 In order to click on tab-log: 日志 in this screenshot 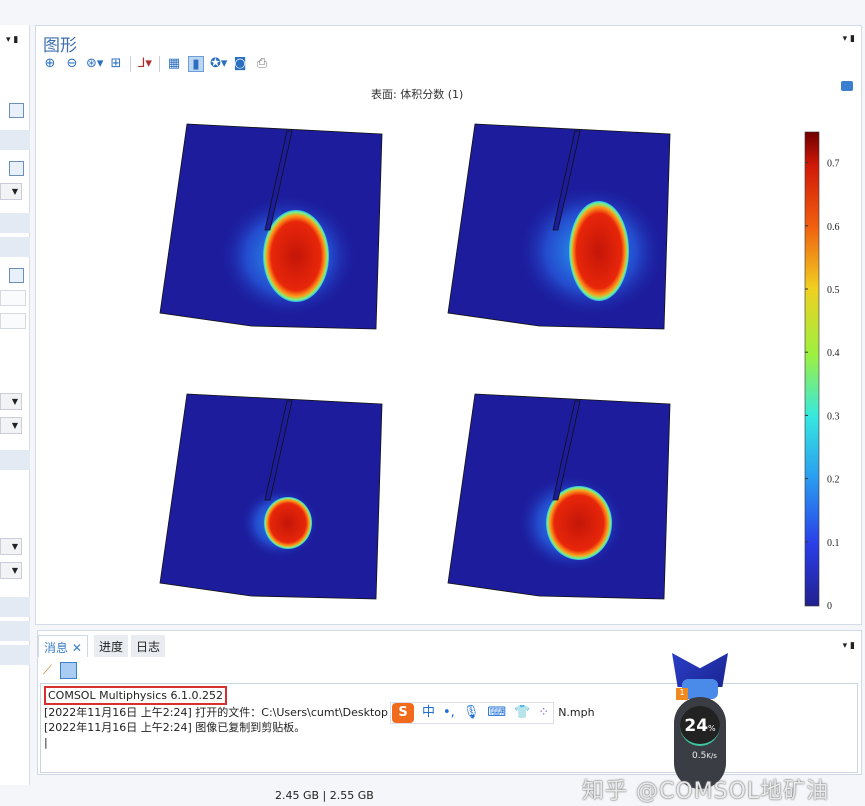, I will do `click(148, 646)`.